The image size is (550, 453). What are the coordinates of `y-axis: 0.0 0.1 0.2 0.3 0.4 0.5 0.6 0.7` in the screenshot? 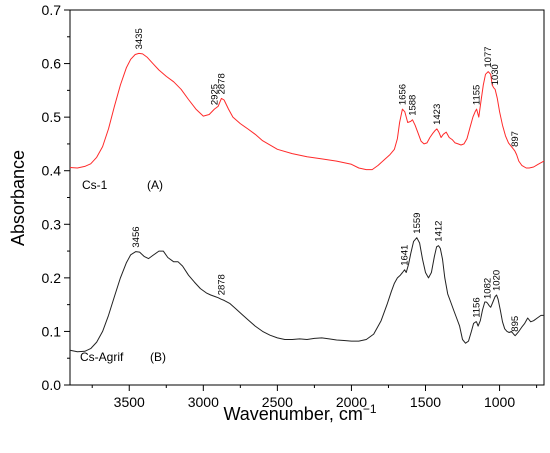 It's located at (56, 197).